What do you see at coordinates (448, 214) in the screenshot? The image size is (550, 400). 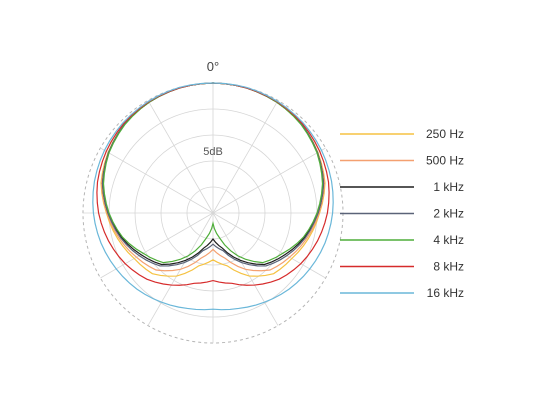 I see `legend-label: 2 kHz` at bounding box center [448, 214].